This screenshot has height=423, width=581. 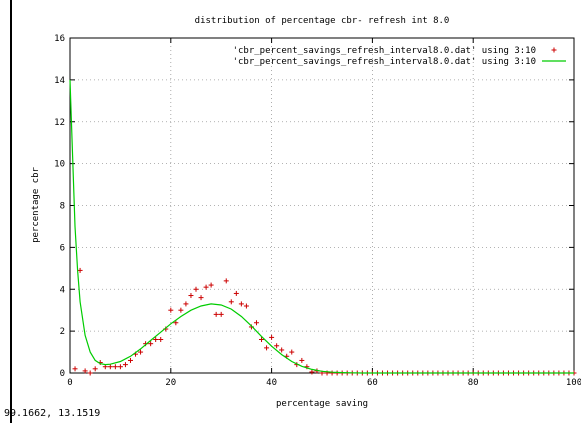 I want to click on x-tick-label: 60, so click(x=372, y=383).